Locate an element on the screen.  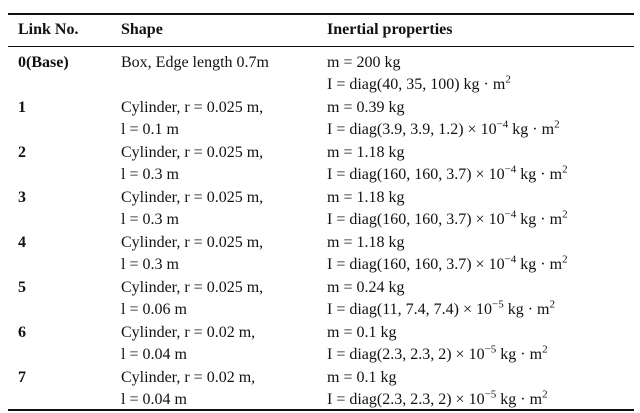
header-rule is located at coordinates (321, 46).